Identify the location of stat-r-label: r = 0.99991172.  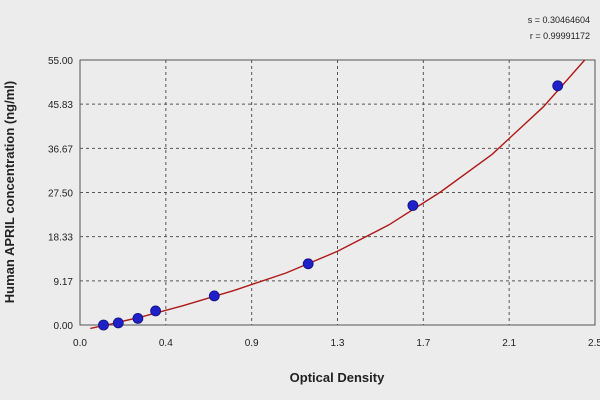
(560, 36).